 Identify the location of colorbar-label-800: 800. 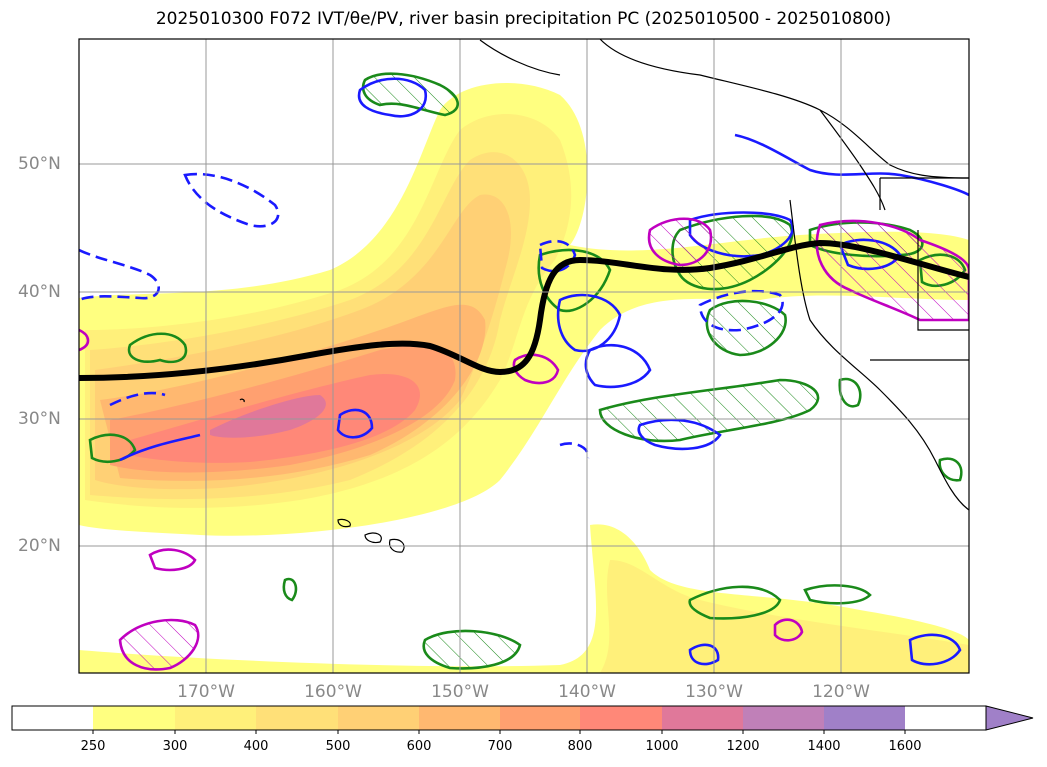
(580, 746).